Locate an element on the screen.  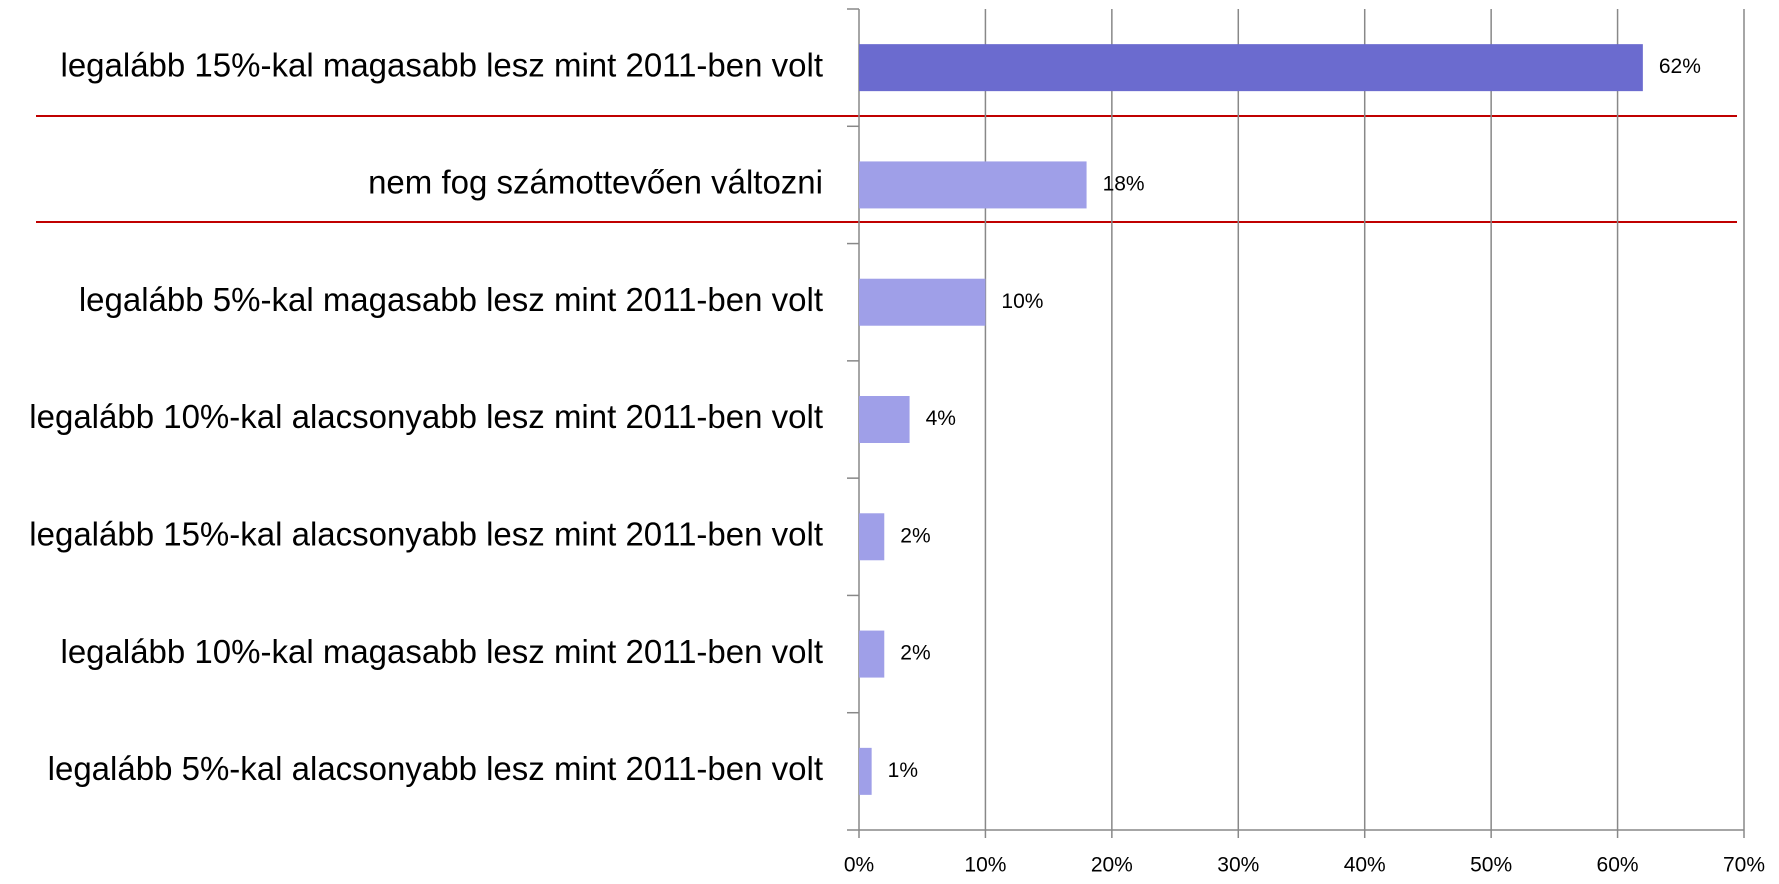
x-tick-label: 70% is located at coordinates (1744, 865).